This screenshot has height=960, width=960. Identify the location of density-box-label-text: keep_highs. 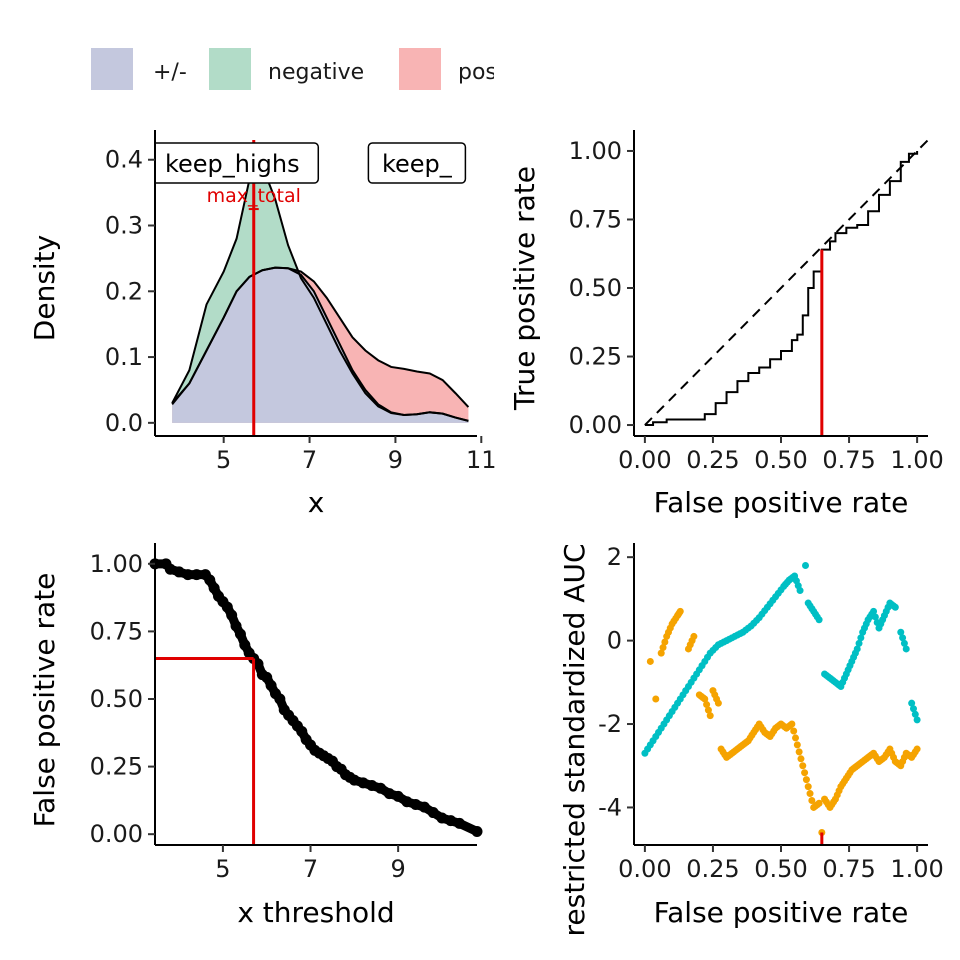
(232, 164).